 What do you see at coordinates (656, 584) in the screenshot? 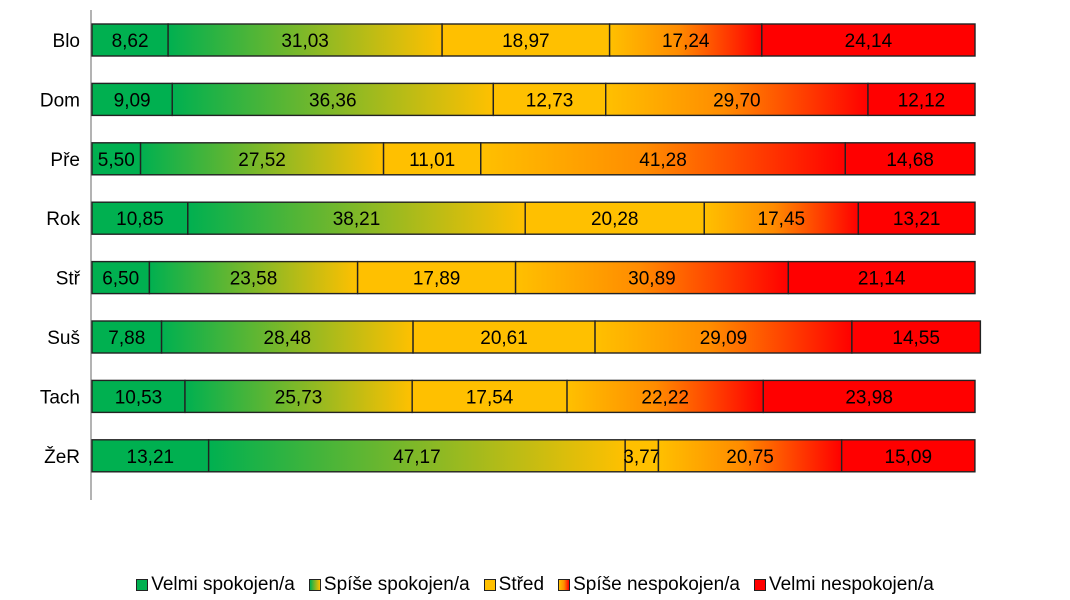
I see `legend-label: Spíše nespokojen/a` at bounding box center [656, 584].